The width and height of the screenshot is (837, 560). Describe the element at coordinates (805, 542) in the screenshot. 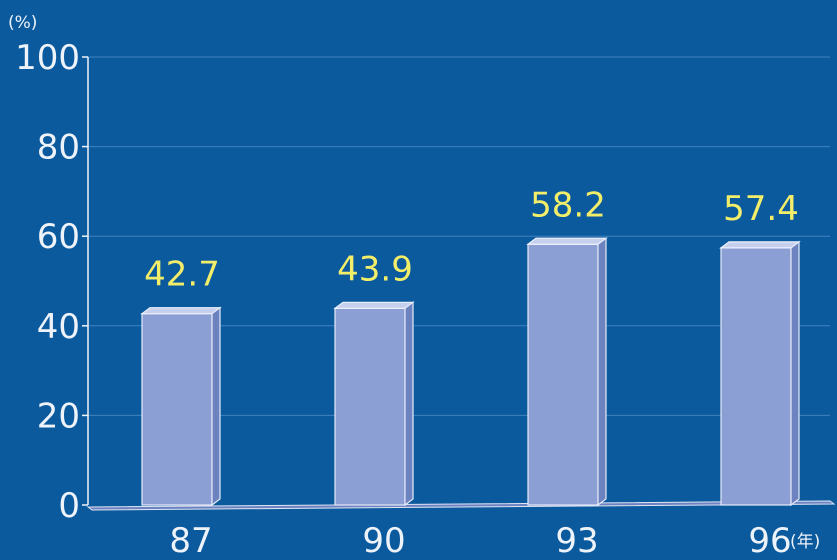

I see `x-axis-unit-label: (年)` at that location.